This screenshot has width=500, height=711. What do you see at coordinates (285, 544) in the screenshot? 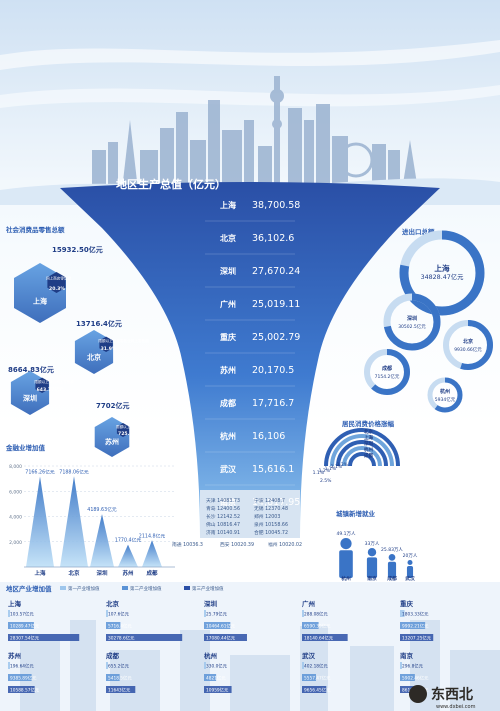
I see `other-city-value: 福州 10020.02` at bounding box center [285, 544].